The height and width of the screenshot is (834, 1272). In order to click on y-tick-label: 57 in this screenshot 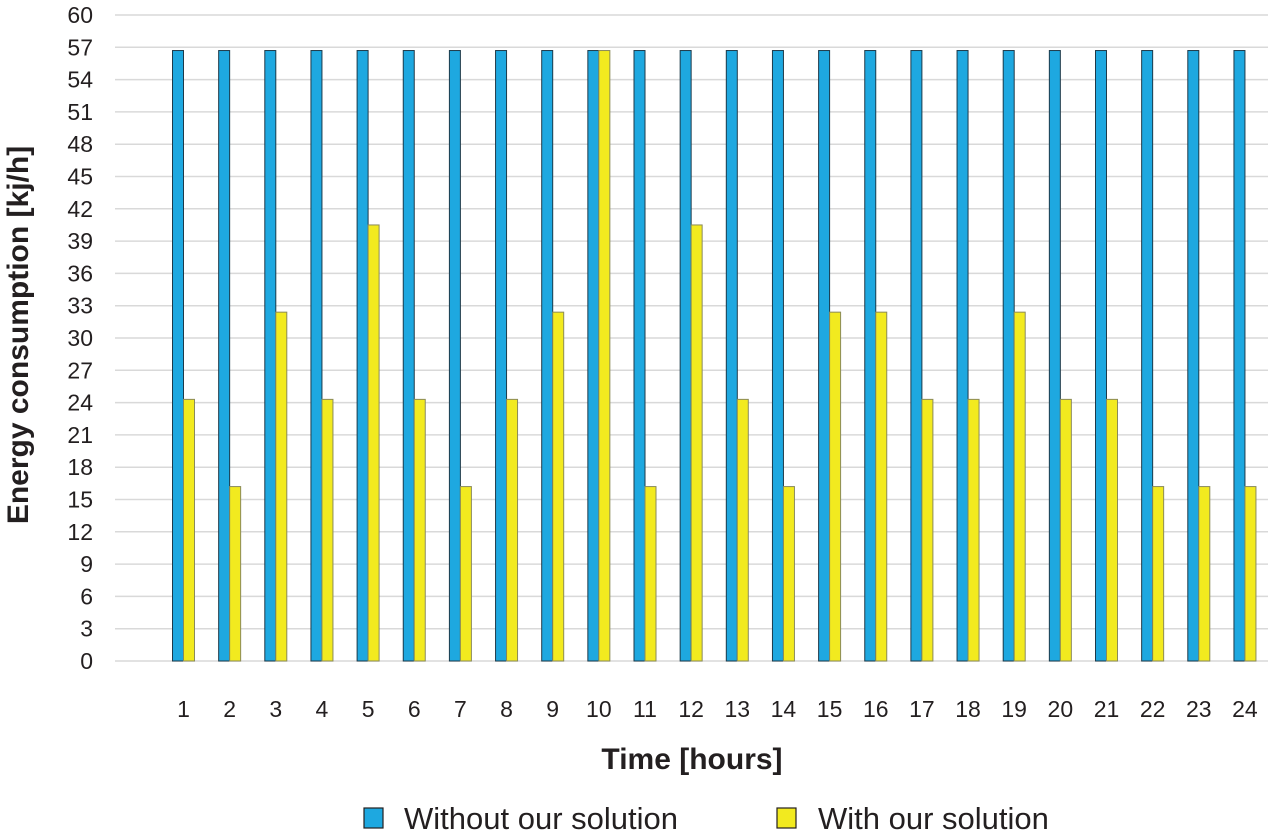, I will do `click(80, 47)`.